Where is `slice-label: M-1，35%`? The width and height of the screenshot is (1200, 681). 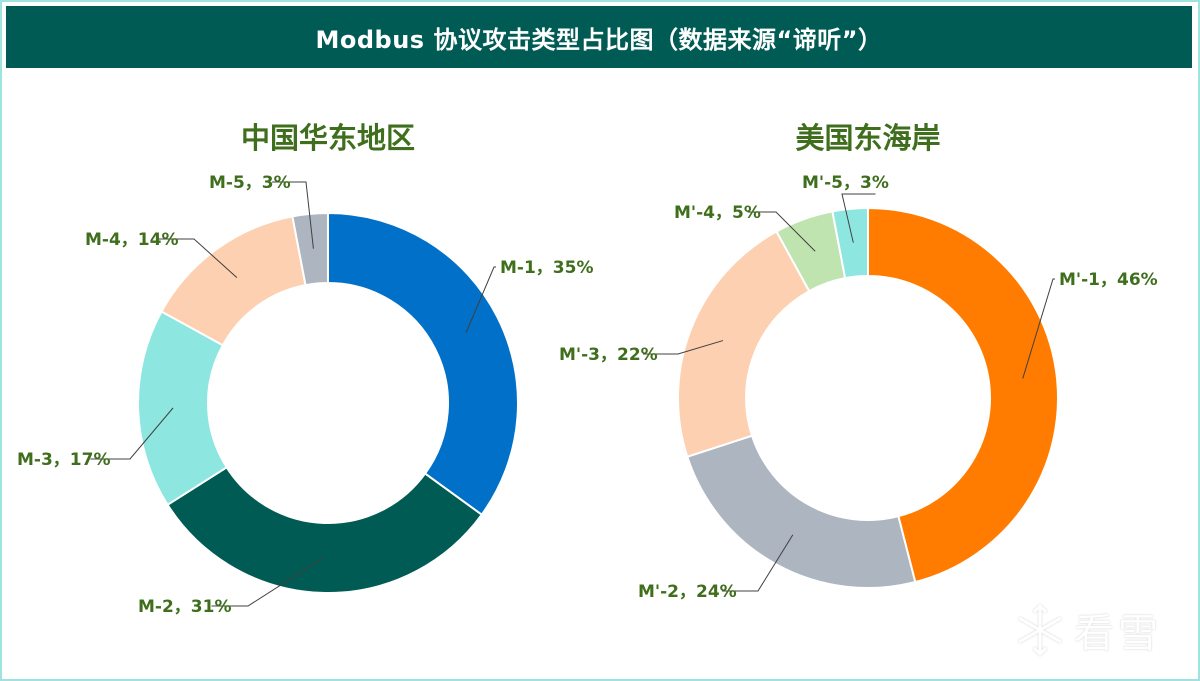 slice-label: M-1，35% is located at coordinates (547, 268).